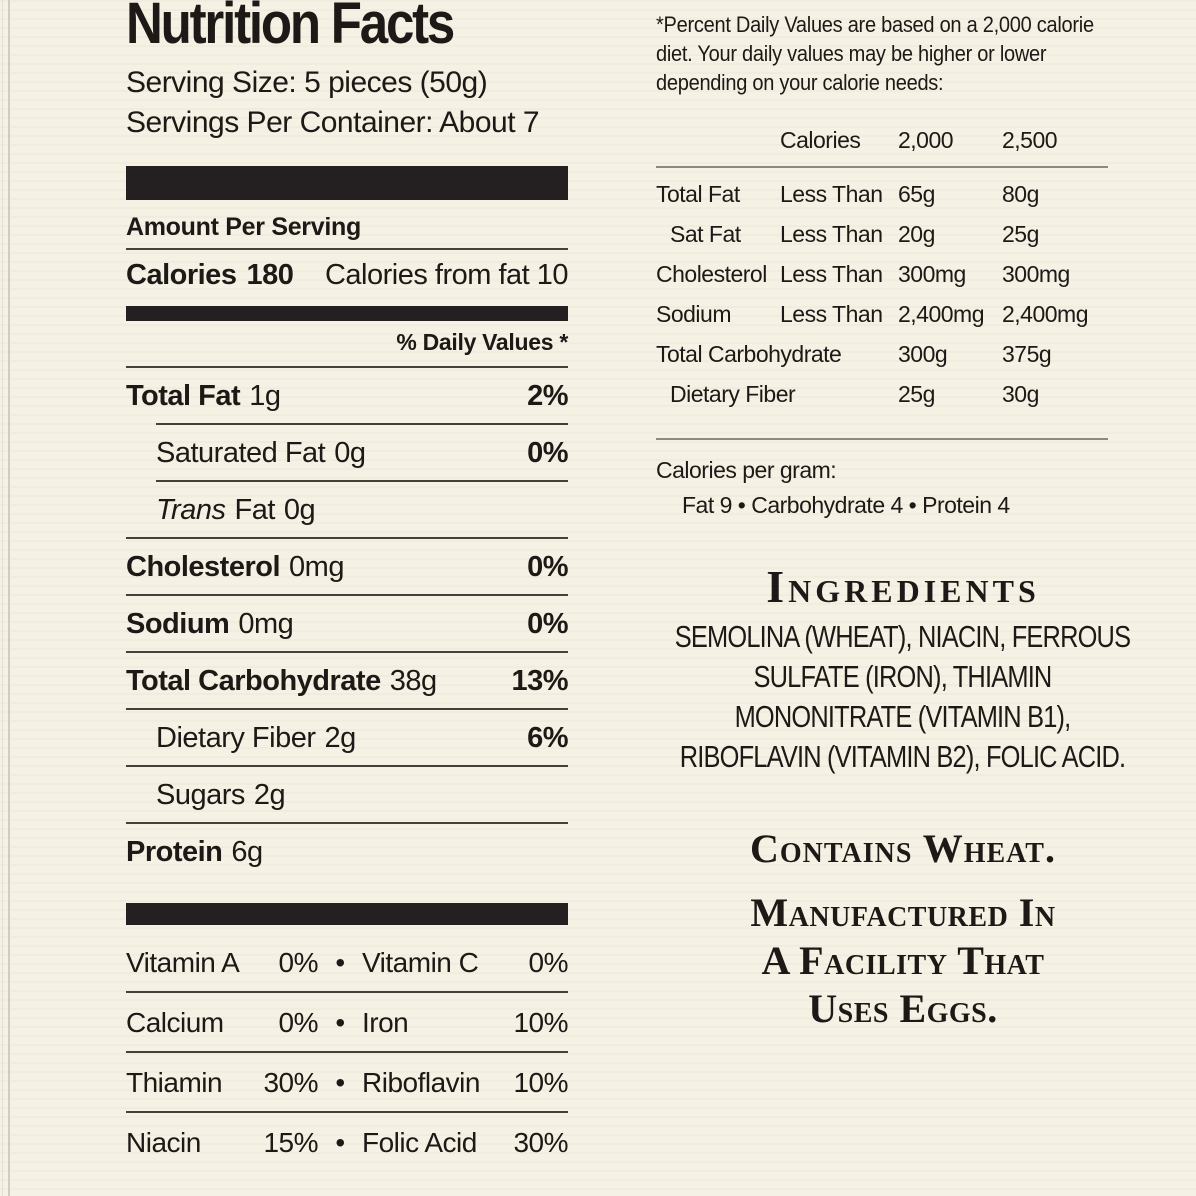 Image resolution: width=1196 pixels, height=1196 pixels. I want to click on dv-row-2000: 20g, so click(916, 234).